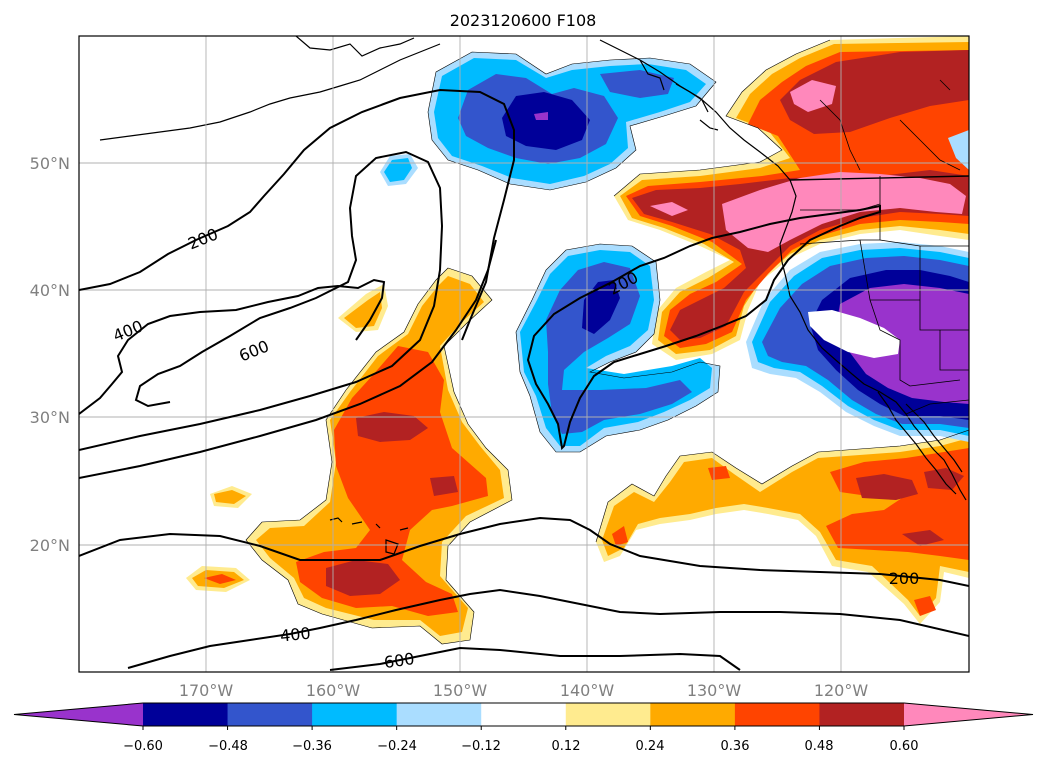 The image size is (1047, 765). Describe the element at coordinates (312, 746) in the screenshot. I see `colorbar-tick: −0.36` at that location.